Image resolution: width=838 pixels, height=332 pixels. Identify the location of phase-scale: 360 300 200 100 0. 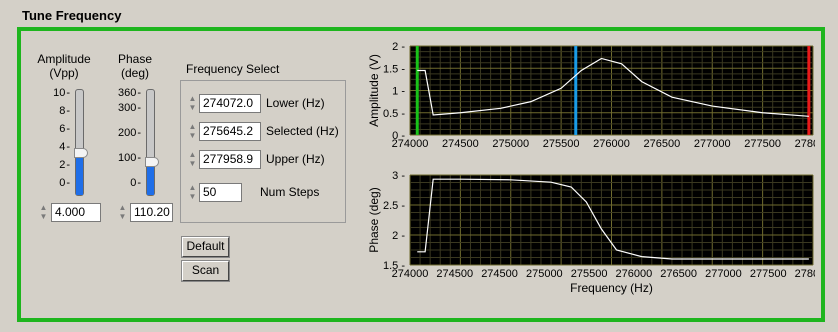
(124, 139).